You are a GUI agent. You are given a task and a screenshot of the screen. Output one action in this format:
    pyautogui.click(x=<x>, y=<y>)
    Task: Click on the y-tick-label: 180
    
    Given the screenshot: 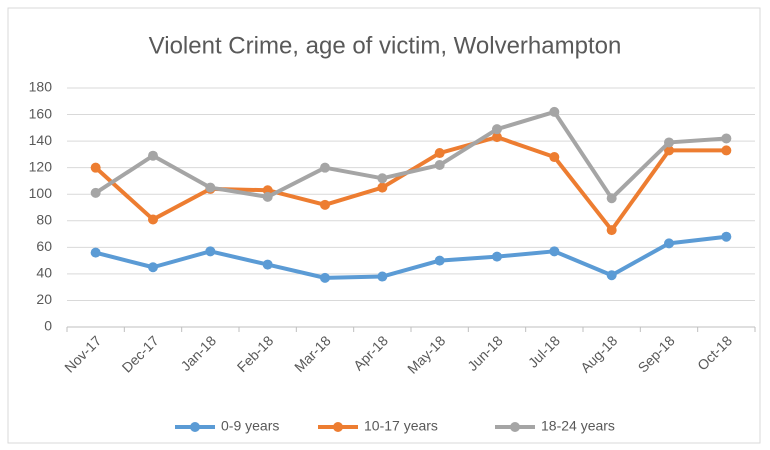 What is the action you would take?
    pyautogui.click(x=41, y=87)
    